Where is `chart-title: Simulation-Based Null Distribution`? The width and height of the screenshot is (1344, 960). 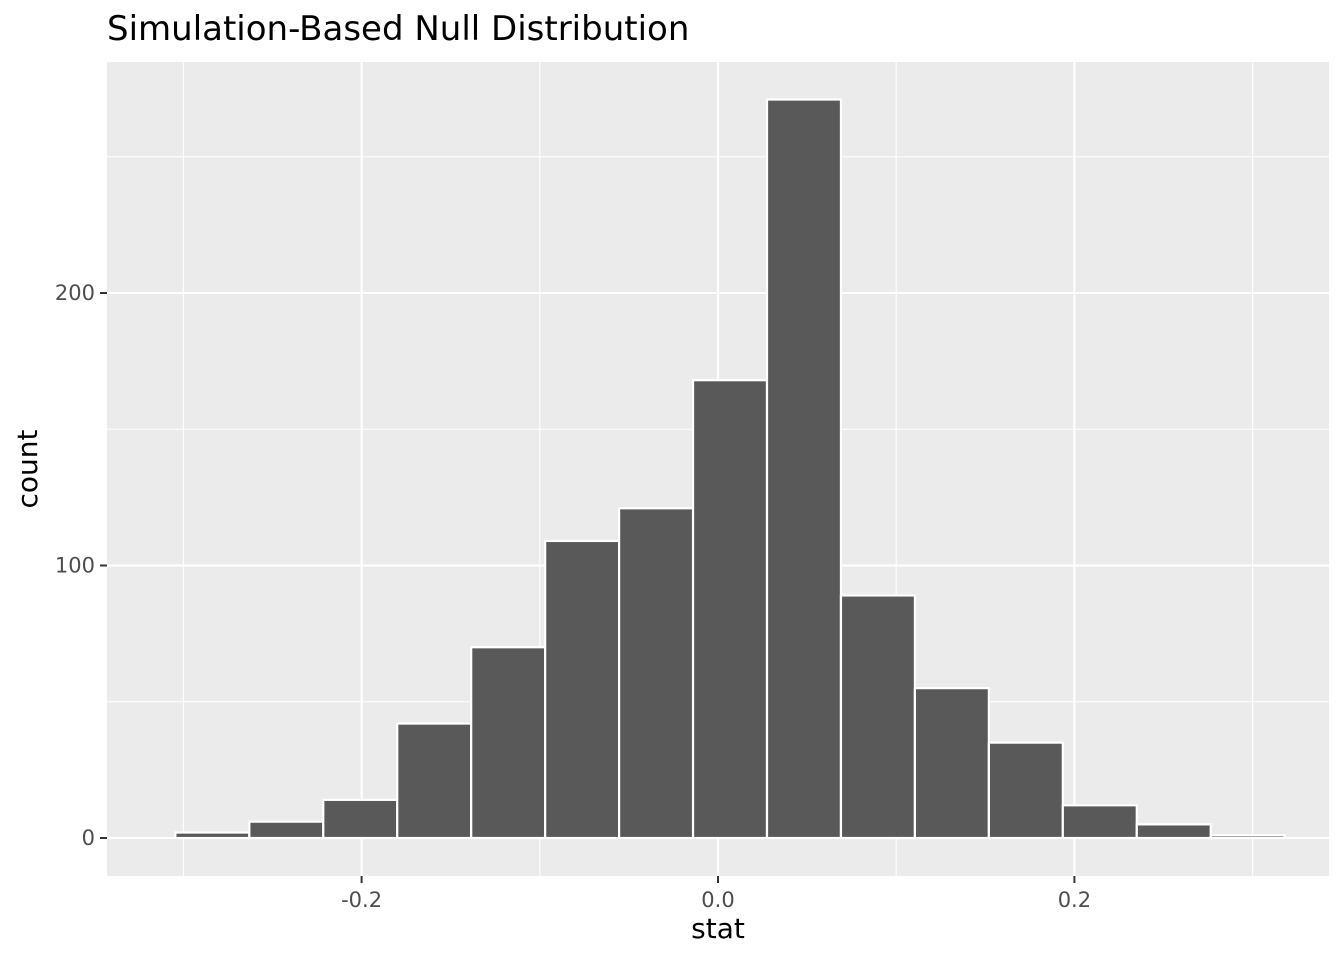 chart-title: Simulation-Based Null Distribution is located at coordinates (398, 29).